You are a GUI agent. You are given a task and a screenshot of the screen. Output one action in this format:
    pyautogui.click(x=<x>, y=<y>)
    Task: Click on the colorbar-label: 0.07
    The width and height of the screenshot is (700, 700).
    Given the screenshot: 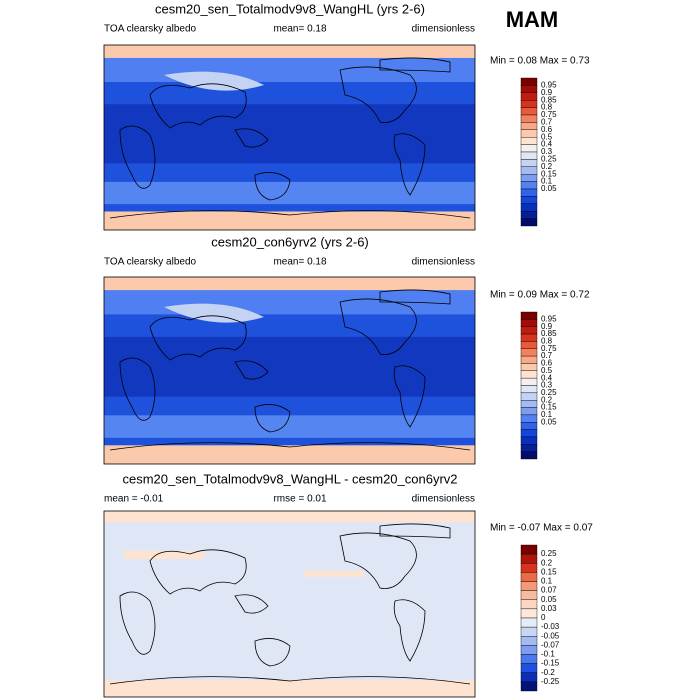 What is the action you would take?
    pyautogui.click(x=549, y=590)
    